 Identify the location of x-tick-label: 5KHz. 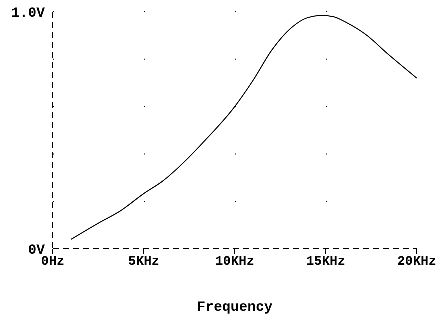
(144, 262).